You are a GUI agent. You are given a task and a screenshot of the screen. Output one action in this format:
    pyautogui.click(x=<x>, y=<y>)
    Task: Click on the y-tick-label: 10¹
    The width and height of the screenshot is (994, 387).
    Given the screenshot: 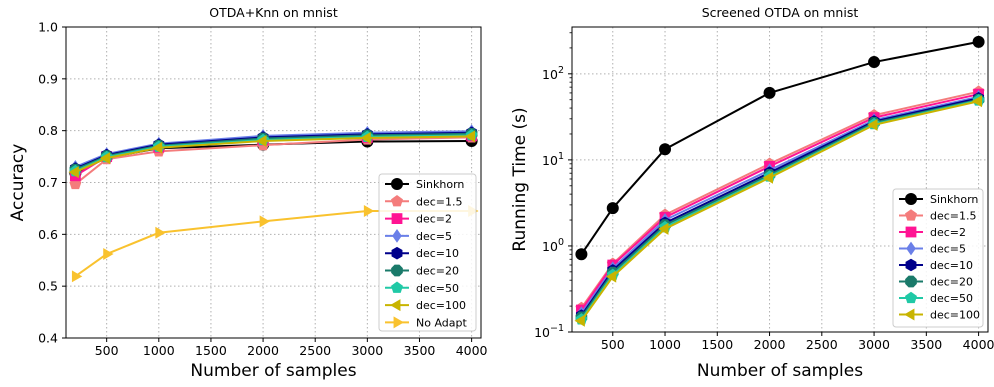 What is the action you would take?
    pyautogui.click(x=553, y=159)
    